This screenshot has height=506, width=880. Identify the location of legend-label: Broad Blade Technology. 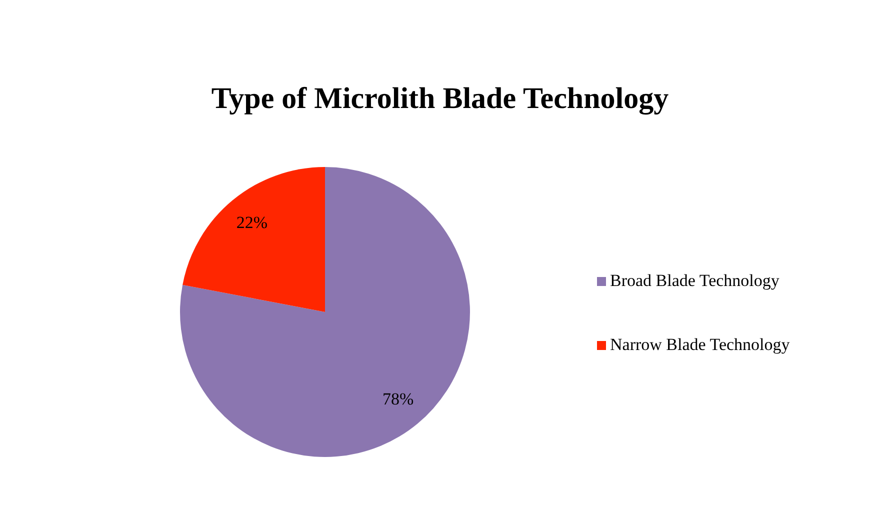
(695, 281).